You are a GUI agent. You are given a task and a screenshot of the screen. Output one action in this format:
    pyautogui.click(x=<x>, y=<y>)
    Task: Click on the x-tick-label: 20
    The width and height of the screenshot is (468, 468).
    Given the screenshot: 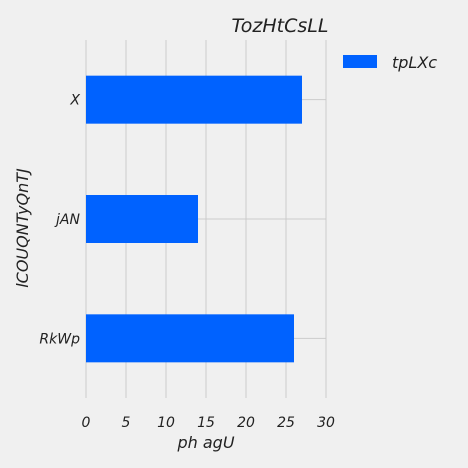 What is the action you would take?
    pyautogui.click(x=246, y=423)
    